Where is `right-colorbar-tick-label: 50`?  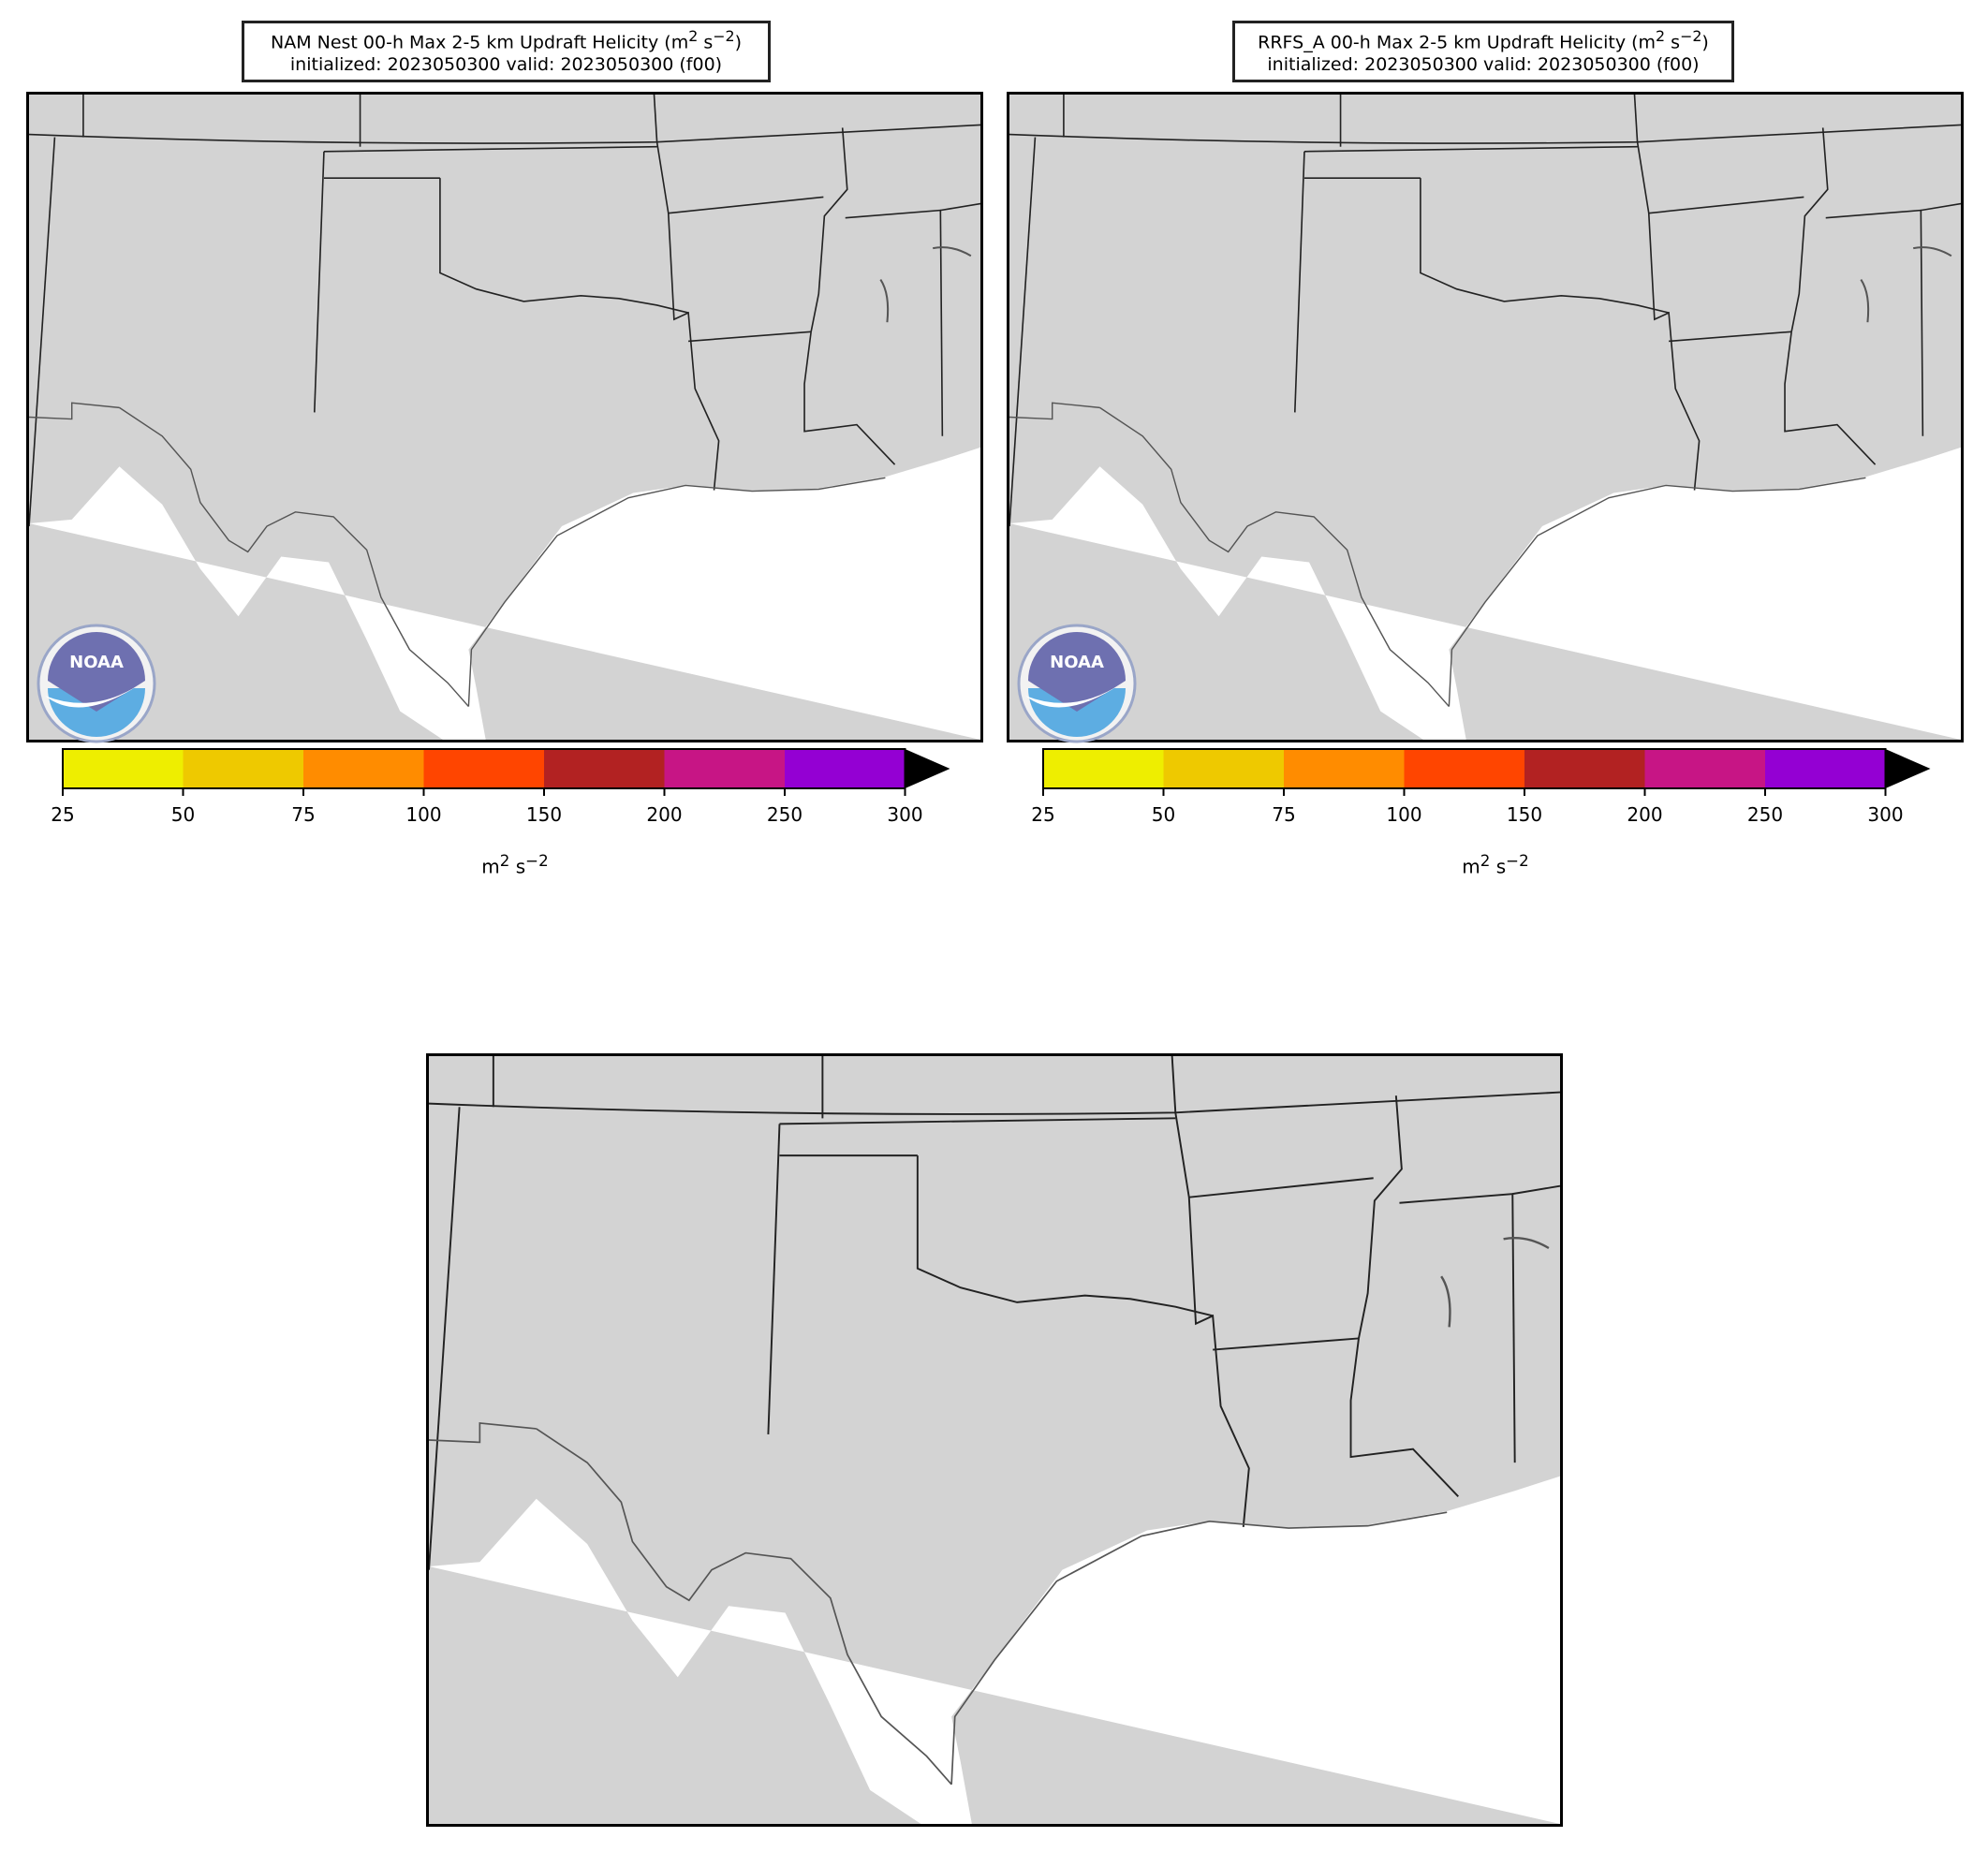 right-colorbar-tick-label: 50 is located at coordinates (1163, 814).